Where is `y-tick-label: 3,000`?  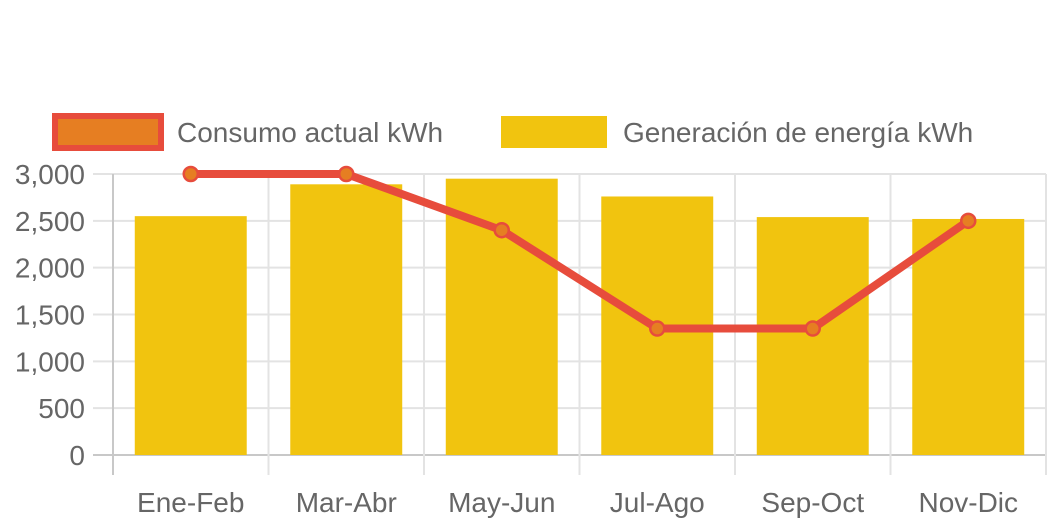
y-tick-label: 3,000 is located at coordinates (50, 174).